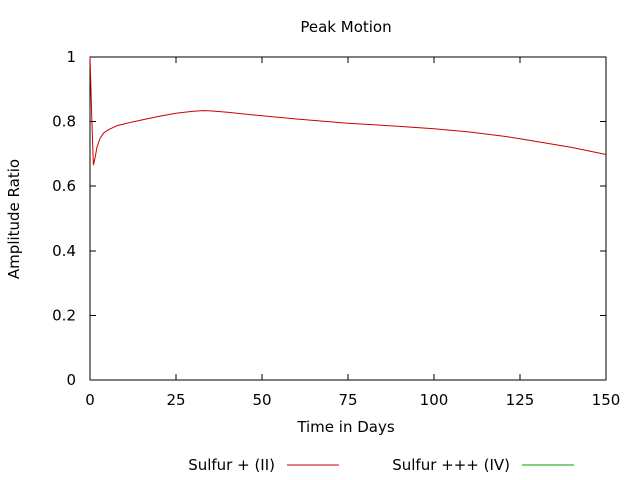 This screenshot has height=480, width=640. What do you see at coordinates (520, 400) in the screenshot?
I see `x-tick-label: 125` at bounding box center [520, 400].